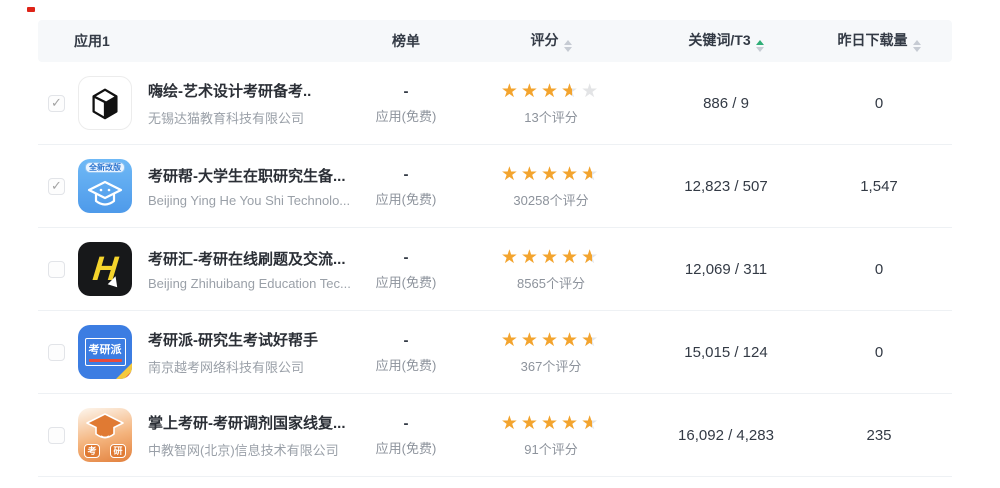 The height and width of the screenshot is (488, 1000). What do you see at coordinates (118, 451) in the screenshot?
I see `icon-char-right: 研` at bounding box center [118, 451].